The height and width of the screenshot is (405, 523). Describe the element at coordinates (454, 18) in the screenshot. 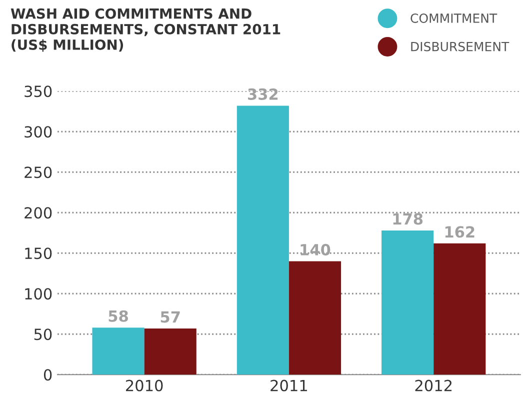

I see `legend-label: COMMITMENT` at that location.